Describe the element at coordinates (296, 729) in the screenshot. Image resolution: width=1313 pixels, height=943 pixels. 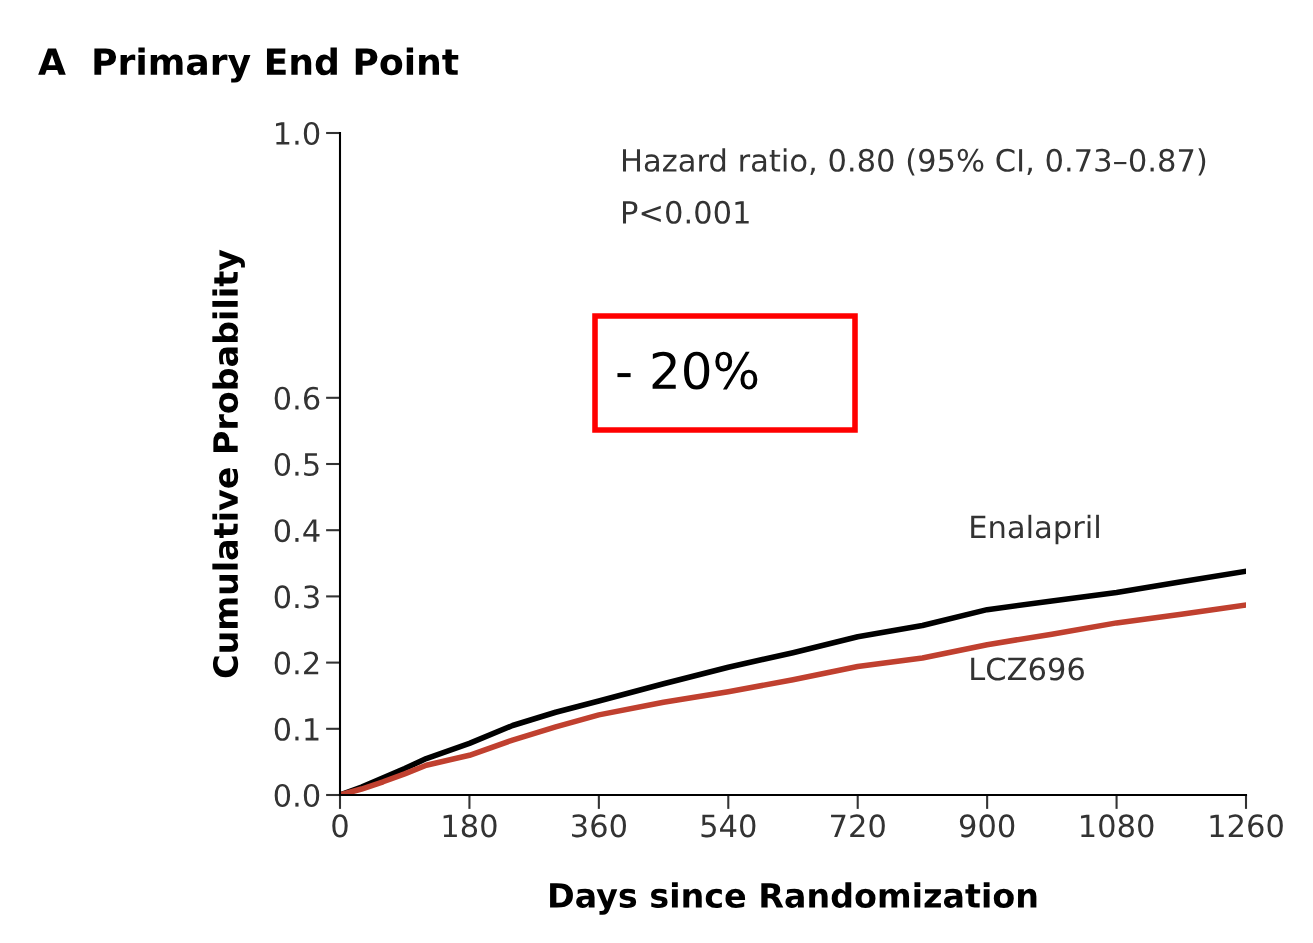
I see `y-tick-label: 0.1` at that location.